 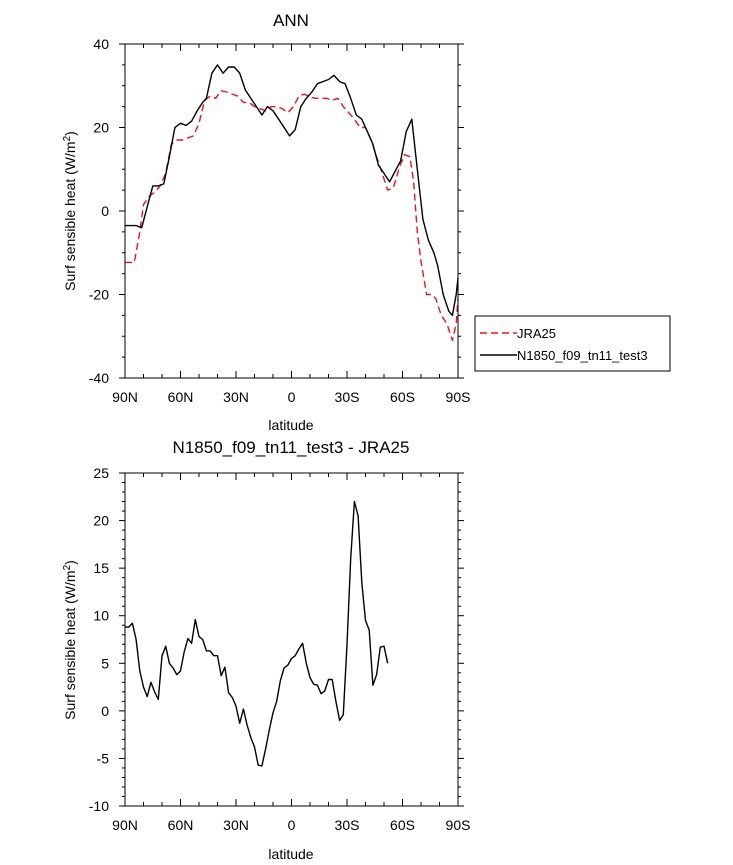 What do you see at coordinates (181, 397) in the screenshot?
I see `top-x-tick-label: 60N` at bounding box center [181, 397].